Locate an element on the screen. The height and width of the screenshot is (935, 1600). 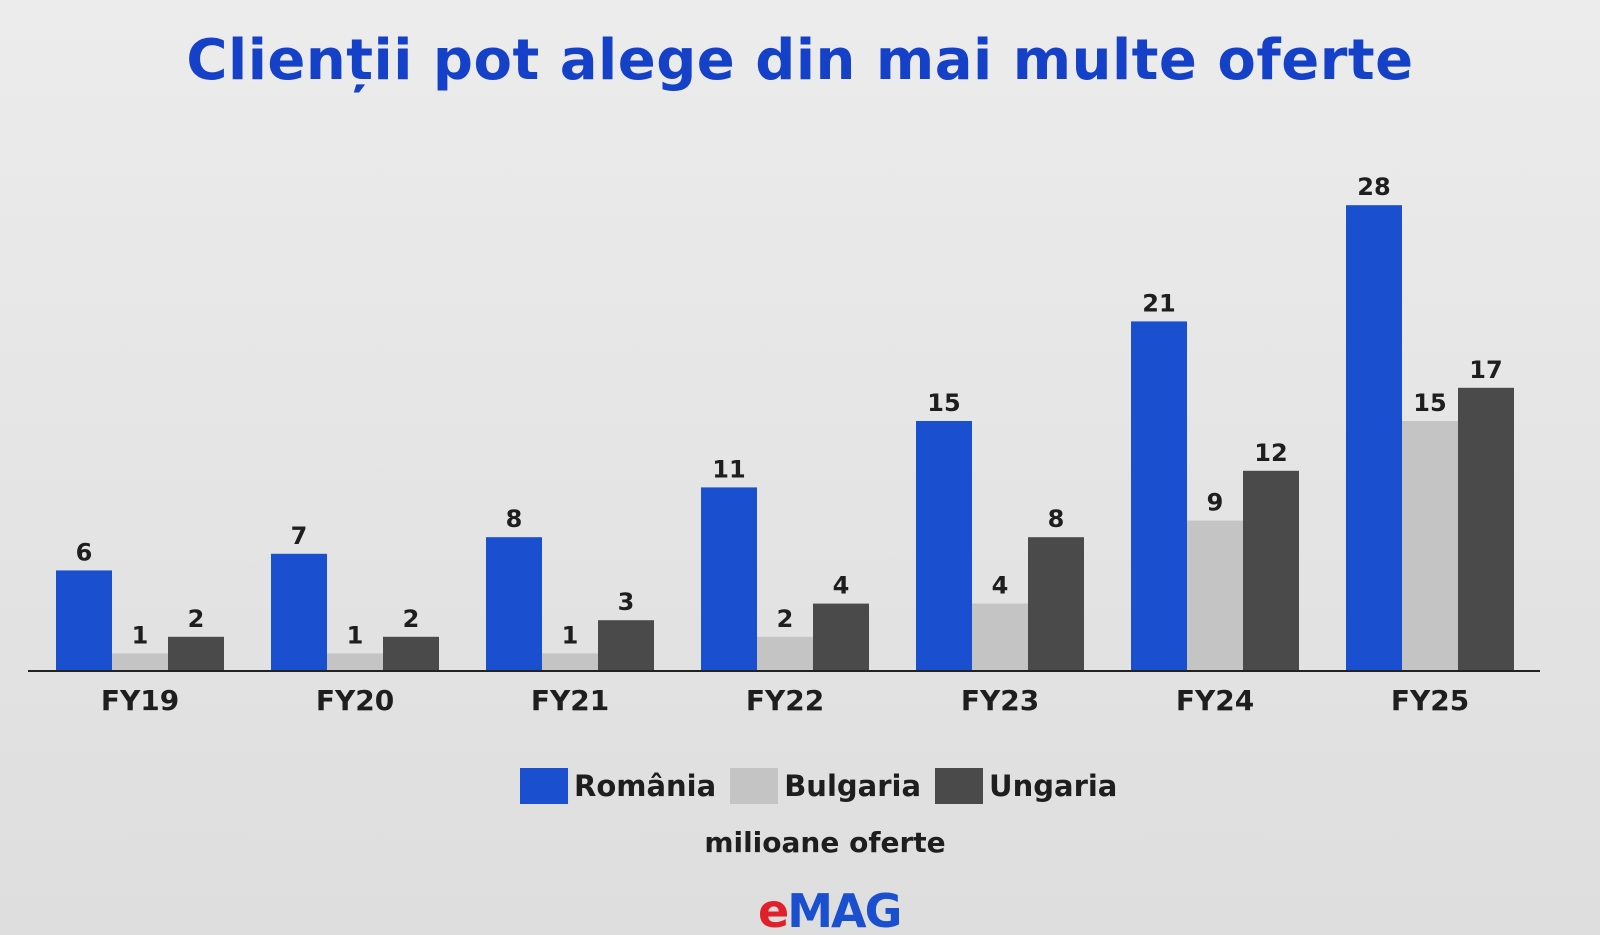
x-tick-label-fy25: FY25 is located at coordinates (1430, 700).